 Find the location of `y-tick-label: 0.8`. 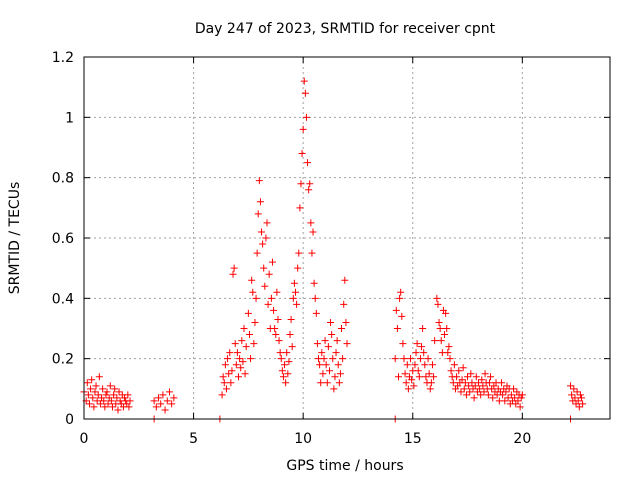

y-tick-label: 0.8 is located at coordinates (63, 179).